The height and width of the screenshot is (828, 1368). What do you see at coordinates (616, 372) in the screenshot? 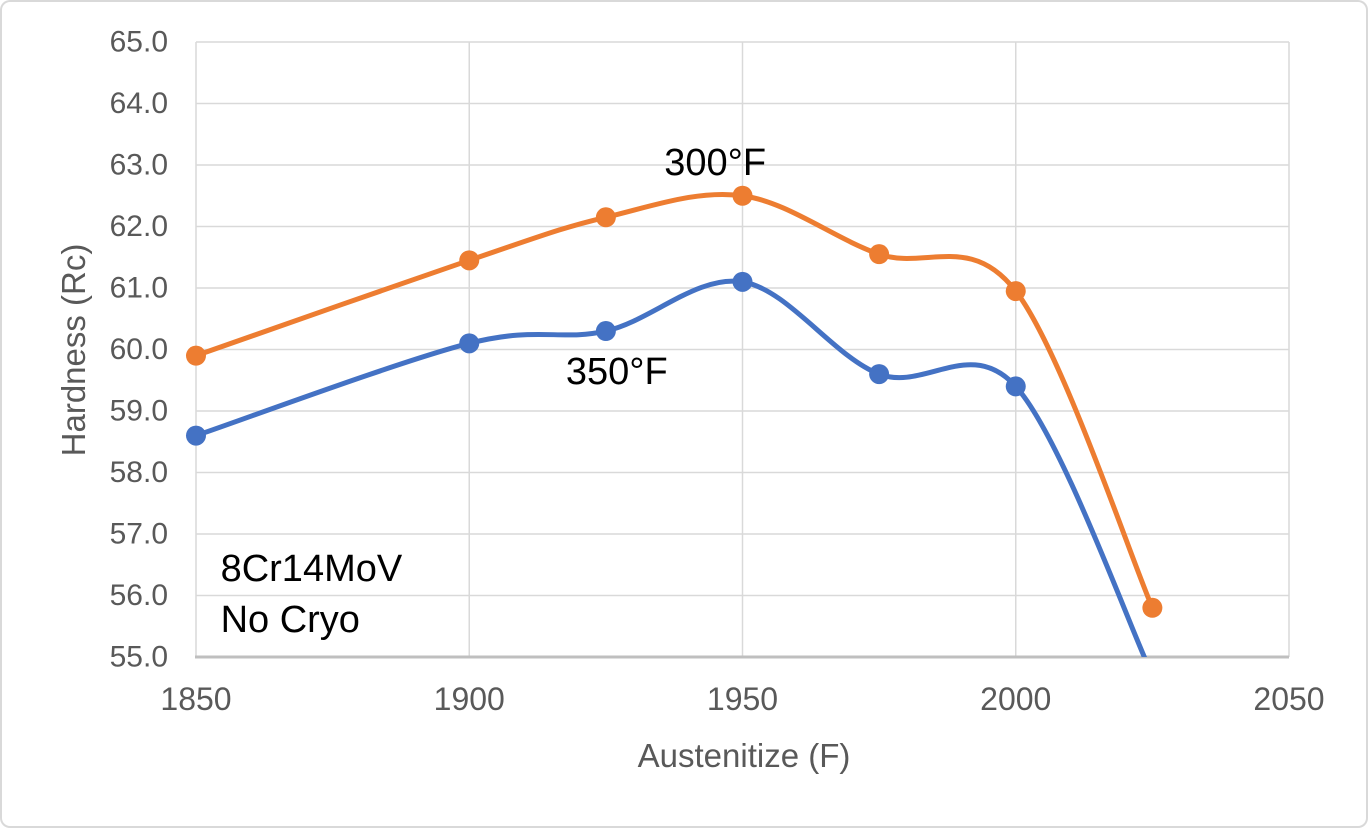
I see `series-label-350f: 350°F` at bounding box center [616, 372].